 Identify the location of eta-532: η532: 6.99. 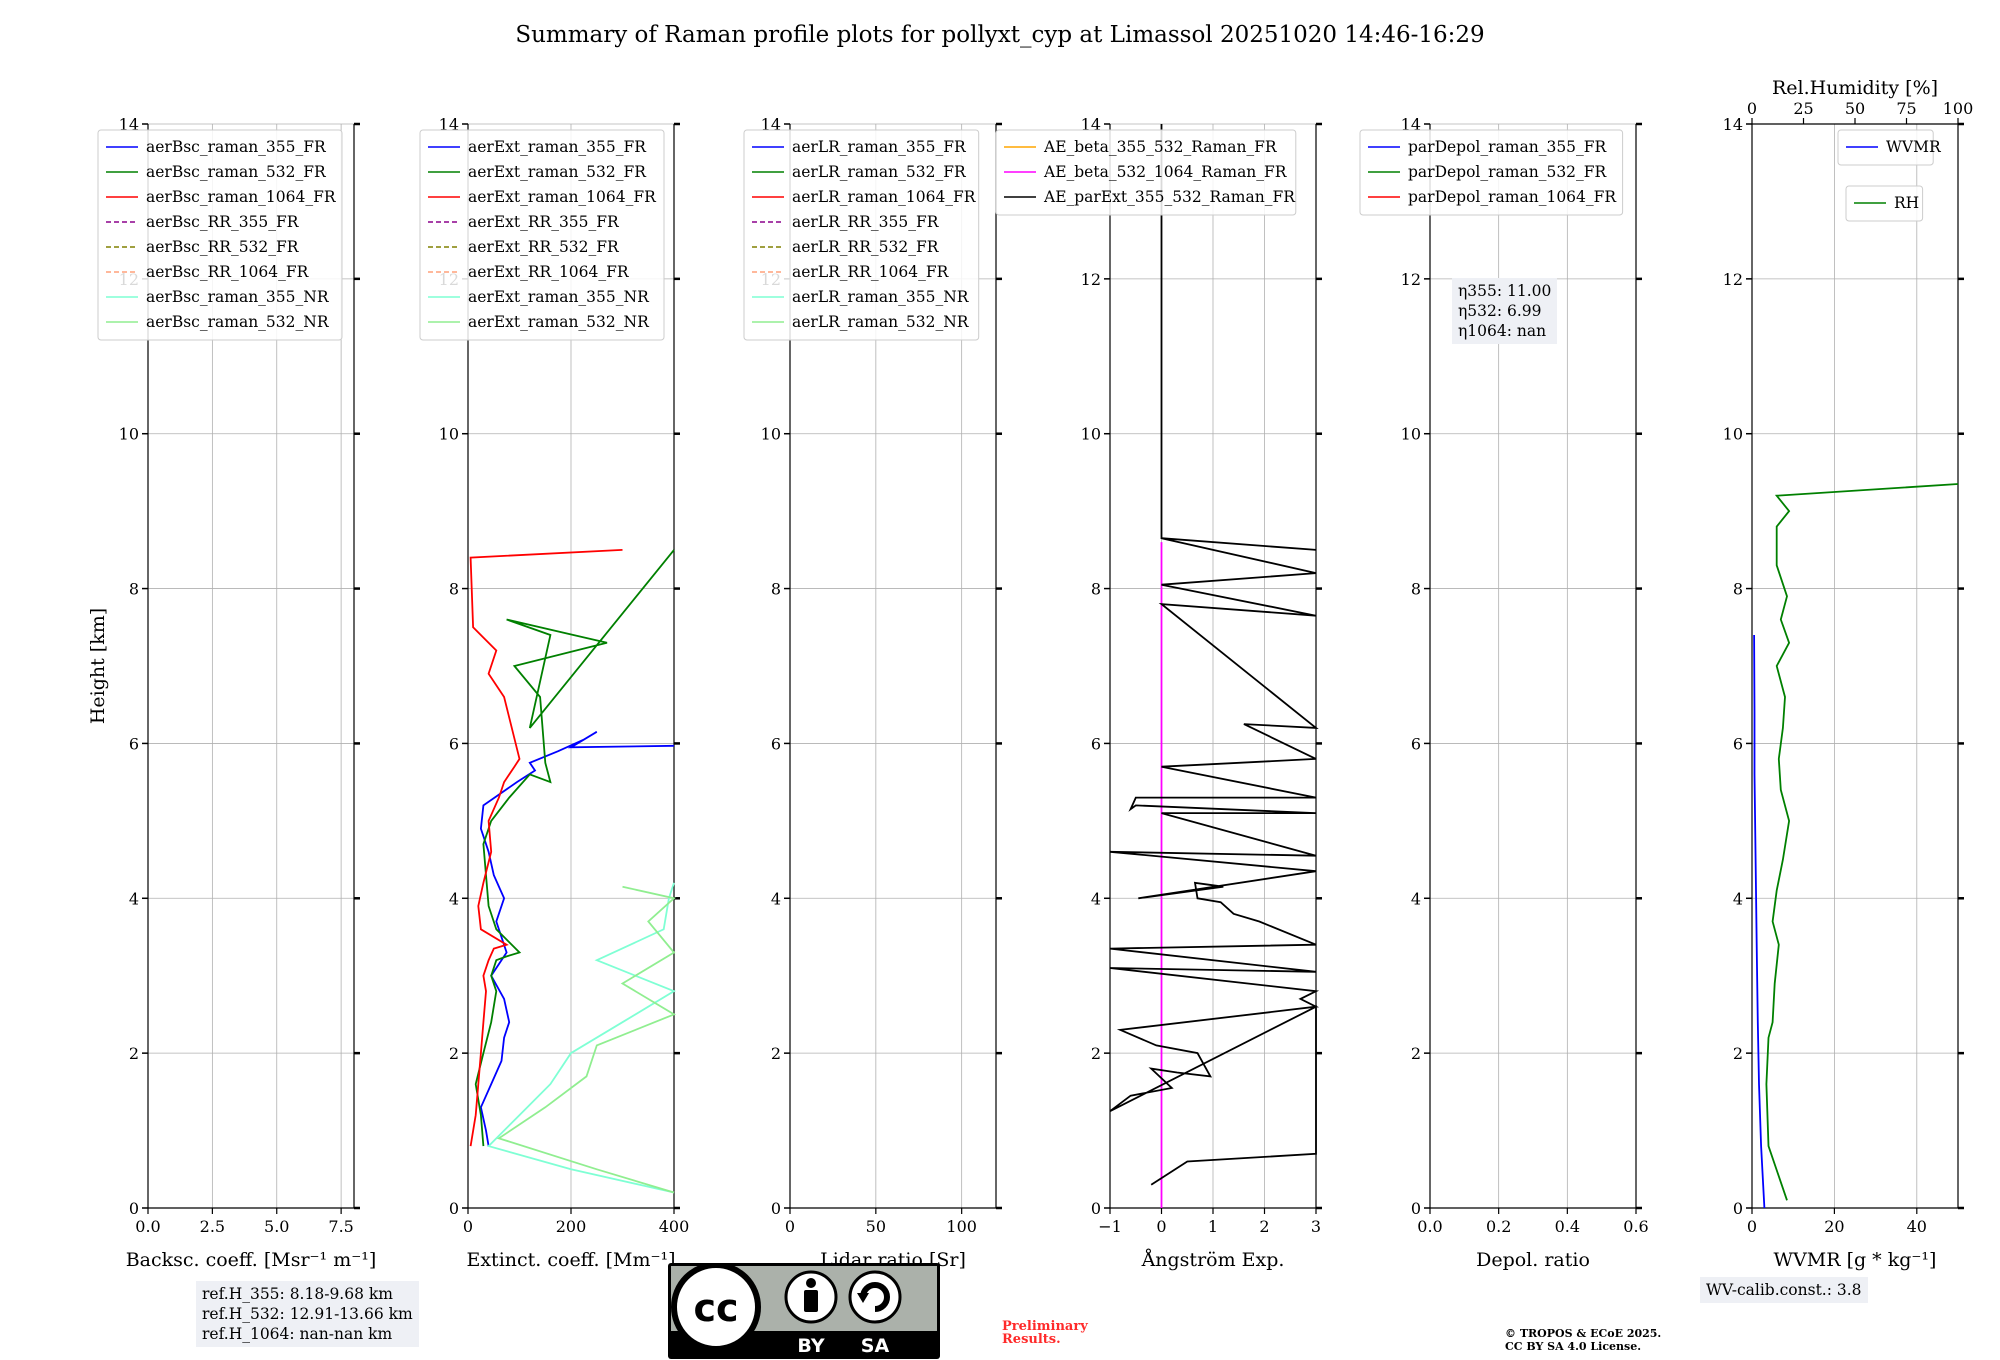
(1500, 311).